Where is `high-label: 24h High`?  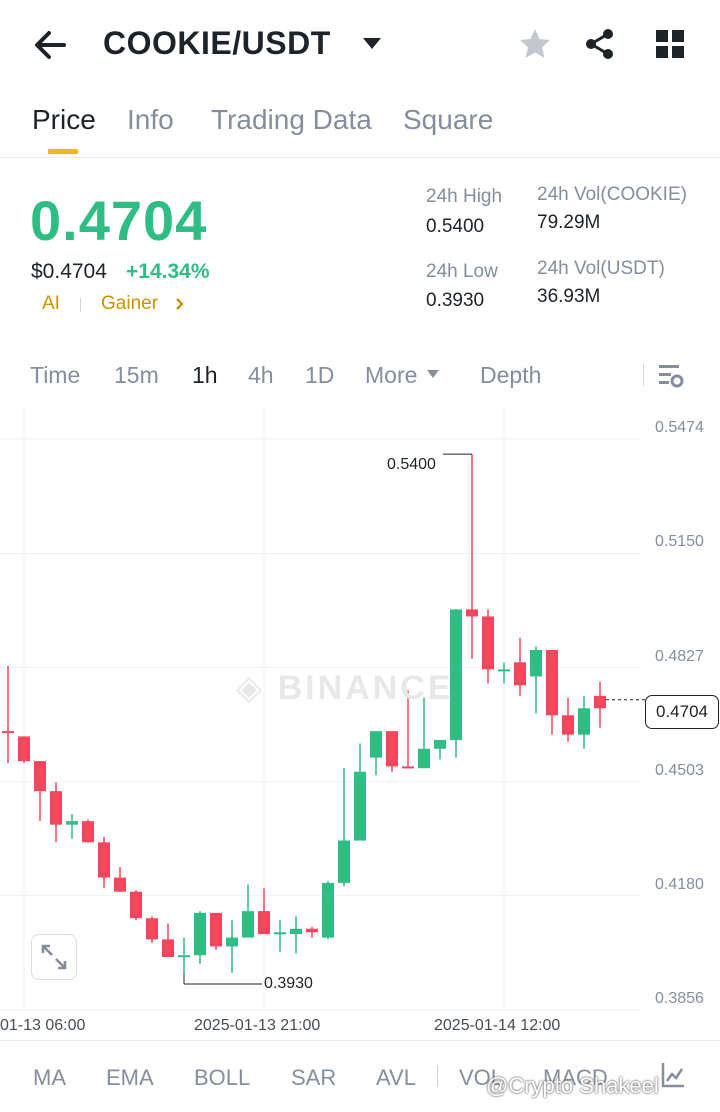 high-label: 24h High is located at coordinates (464, 196).